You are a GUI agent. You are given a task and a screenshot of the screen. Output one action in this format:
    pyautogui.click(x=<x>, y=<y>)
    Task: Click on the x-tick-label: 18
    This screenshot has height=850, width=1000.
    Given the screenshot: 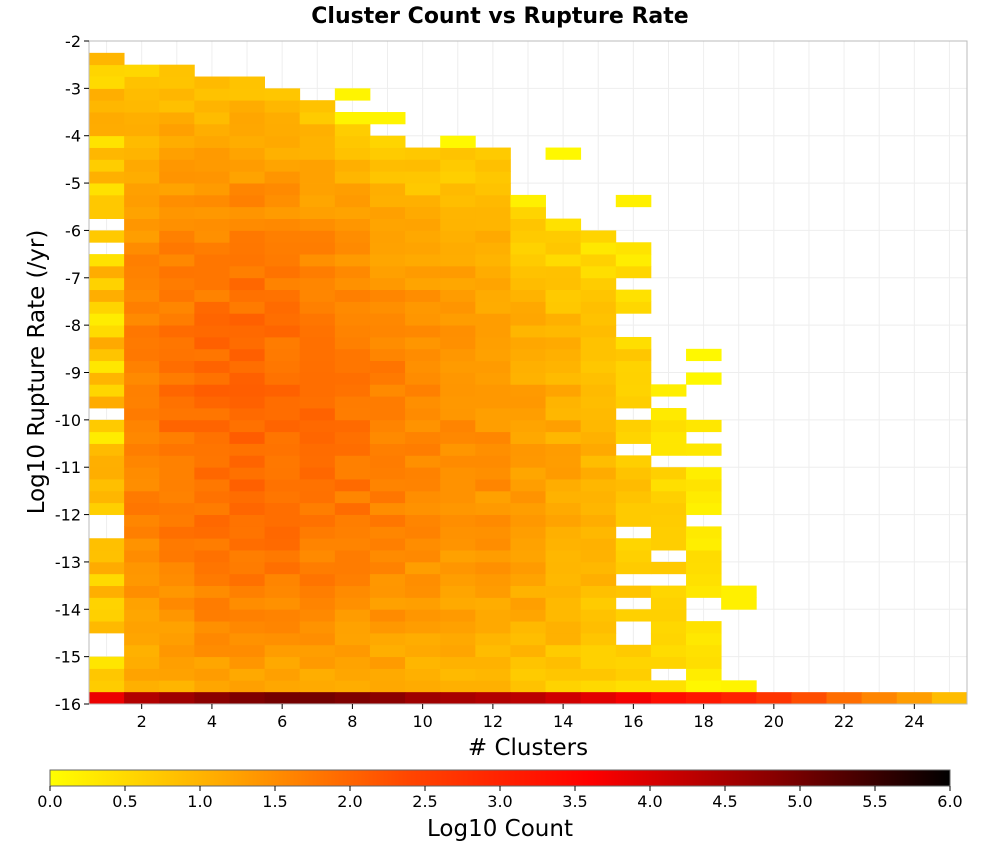 What is the action you would take?
    pyautogui.click(x=703, y=721)
    